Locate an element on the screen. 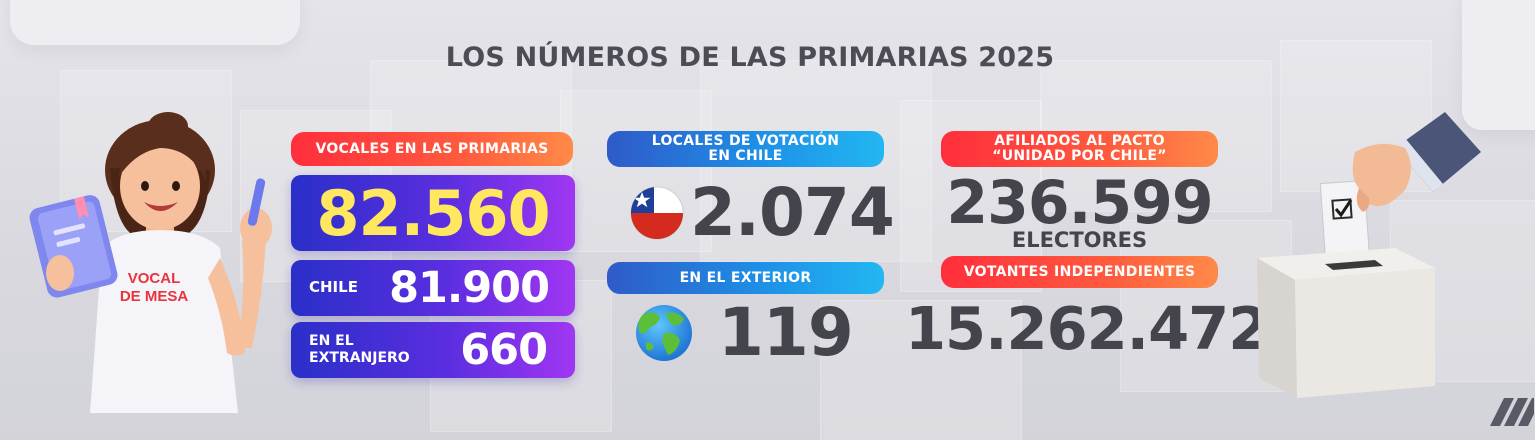 This screenshot has height=440, width=1535. afiliados-header-pill: AFILIADOS AL PACTO “UNIDAD POR CHILE” is located at coordinates (1079, 149).